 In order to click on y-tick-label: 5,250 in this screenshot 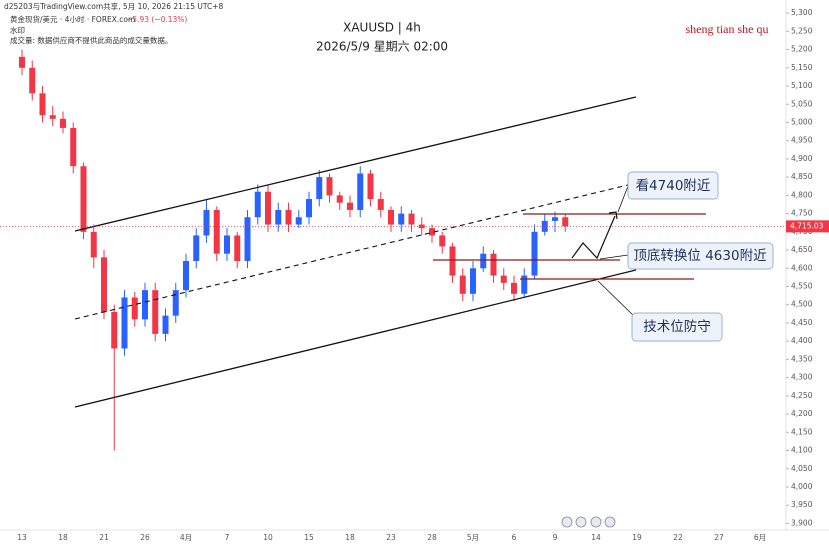, I will do `click(802, 30)`.